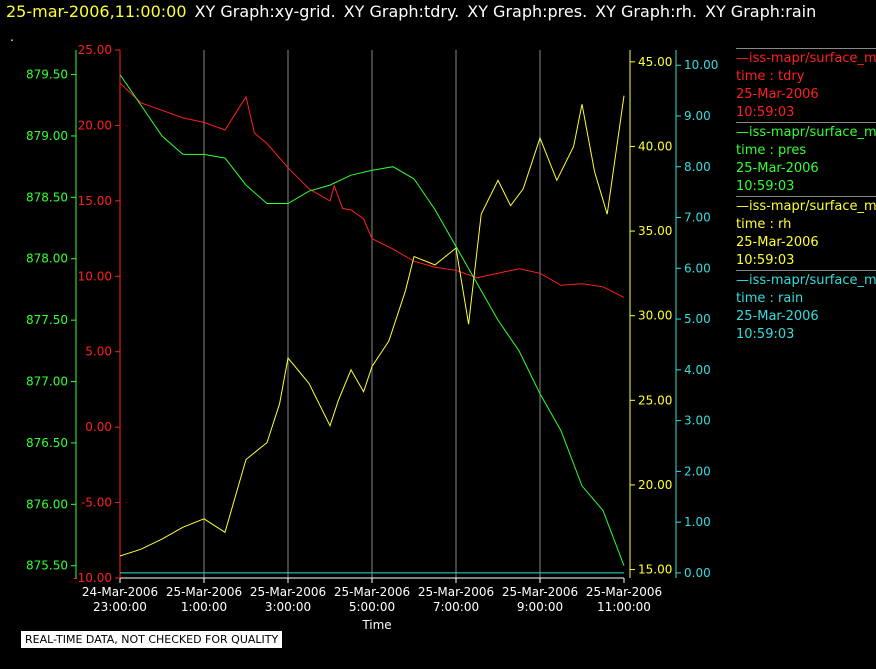 The height and width of the screenshot is (669, 876). What do you see at coordinates (401, 11) in the screenshot?
I see `graph-title-tdry: XY Graph:tdry.` at bounding box center [401, 11].